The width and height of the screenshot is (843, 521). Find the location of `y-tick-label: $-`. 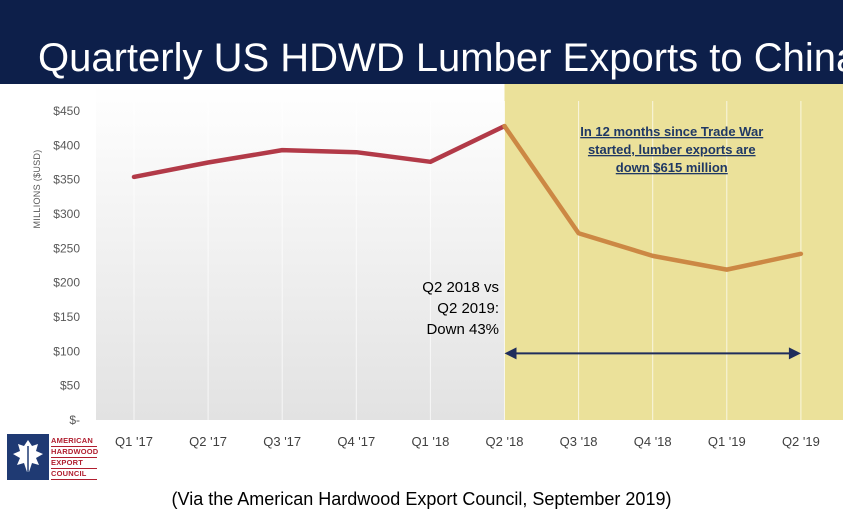

y-tick-label: $- is located at coordinates (74, 420).